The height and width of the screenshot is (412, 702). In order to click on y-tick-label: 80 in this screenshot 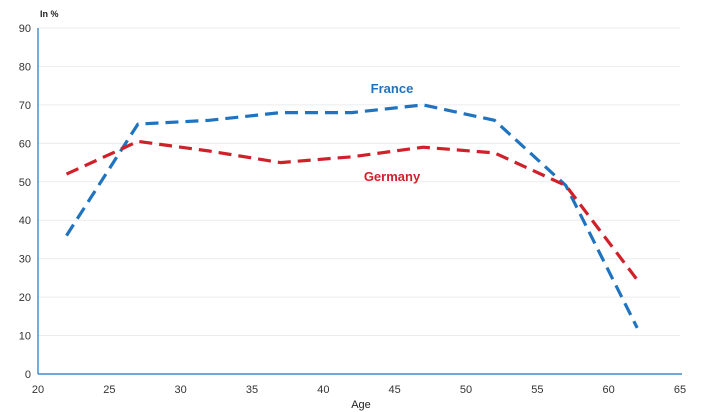, I will do `click(25, 67)`.